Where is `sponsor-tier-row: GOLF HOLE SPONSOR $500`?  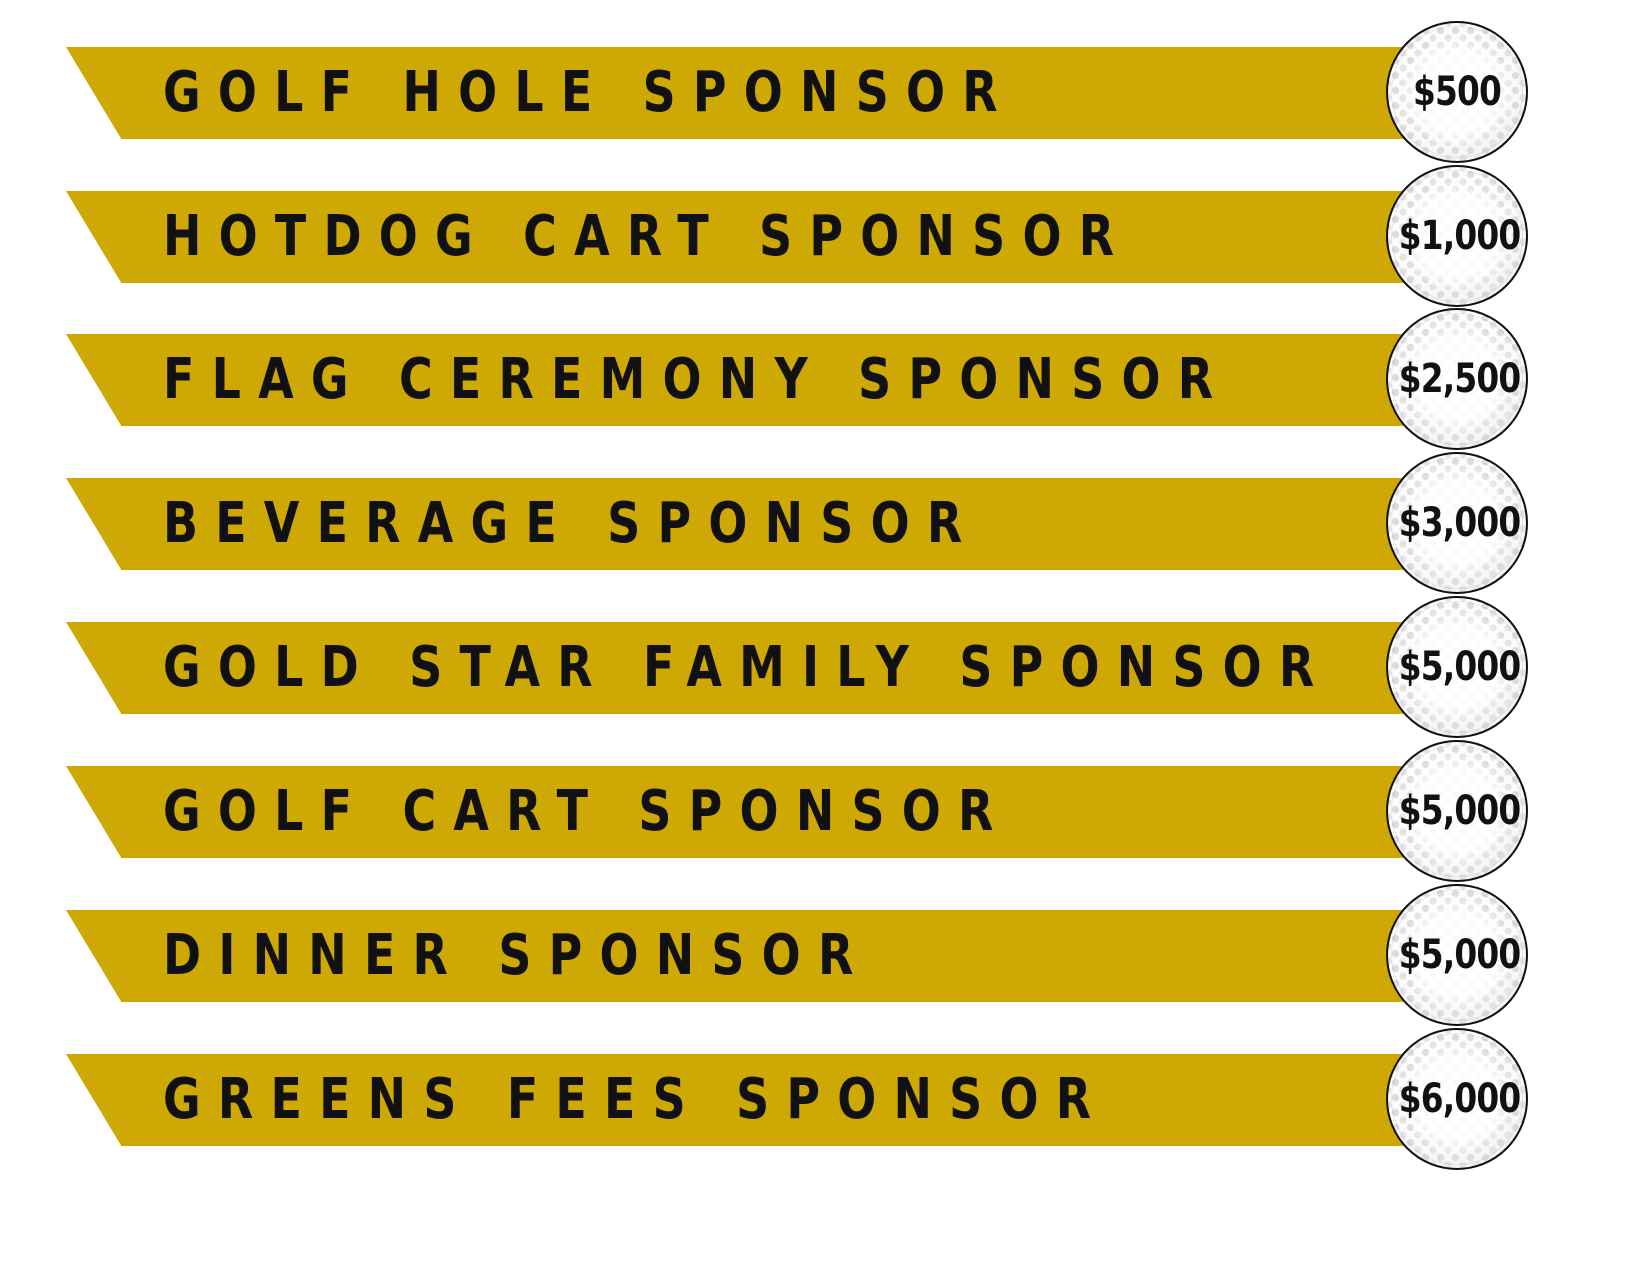
sponsor-tier-row: GOLF HOLE SPONSOR $500 is located at coordinates (825, 96).